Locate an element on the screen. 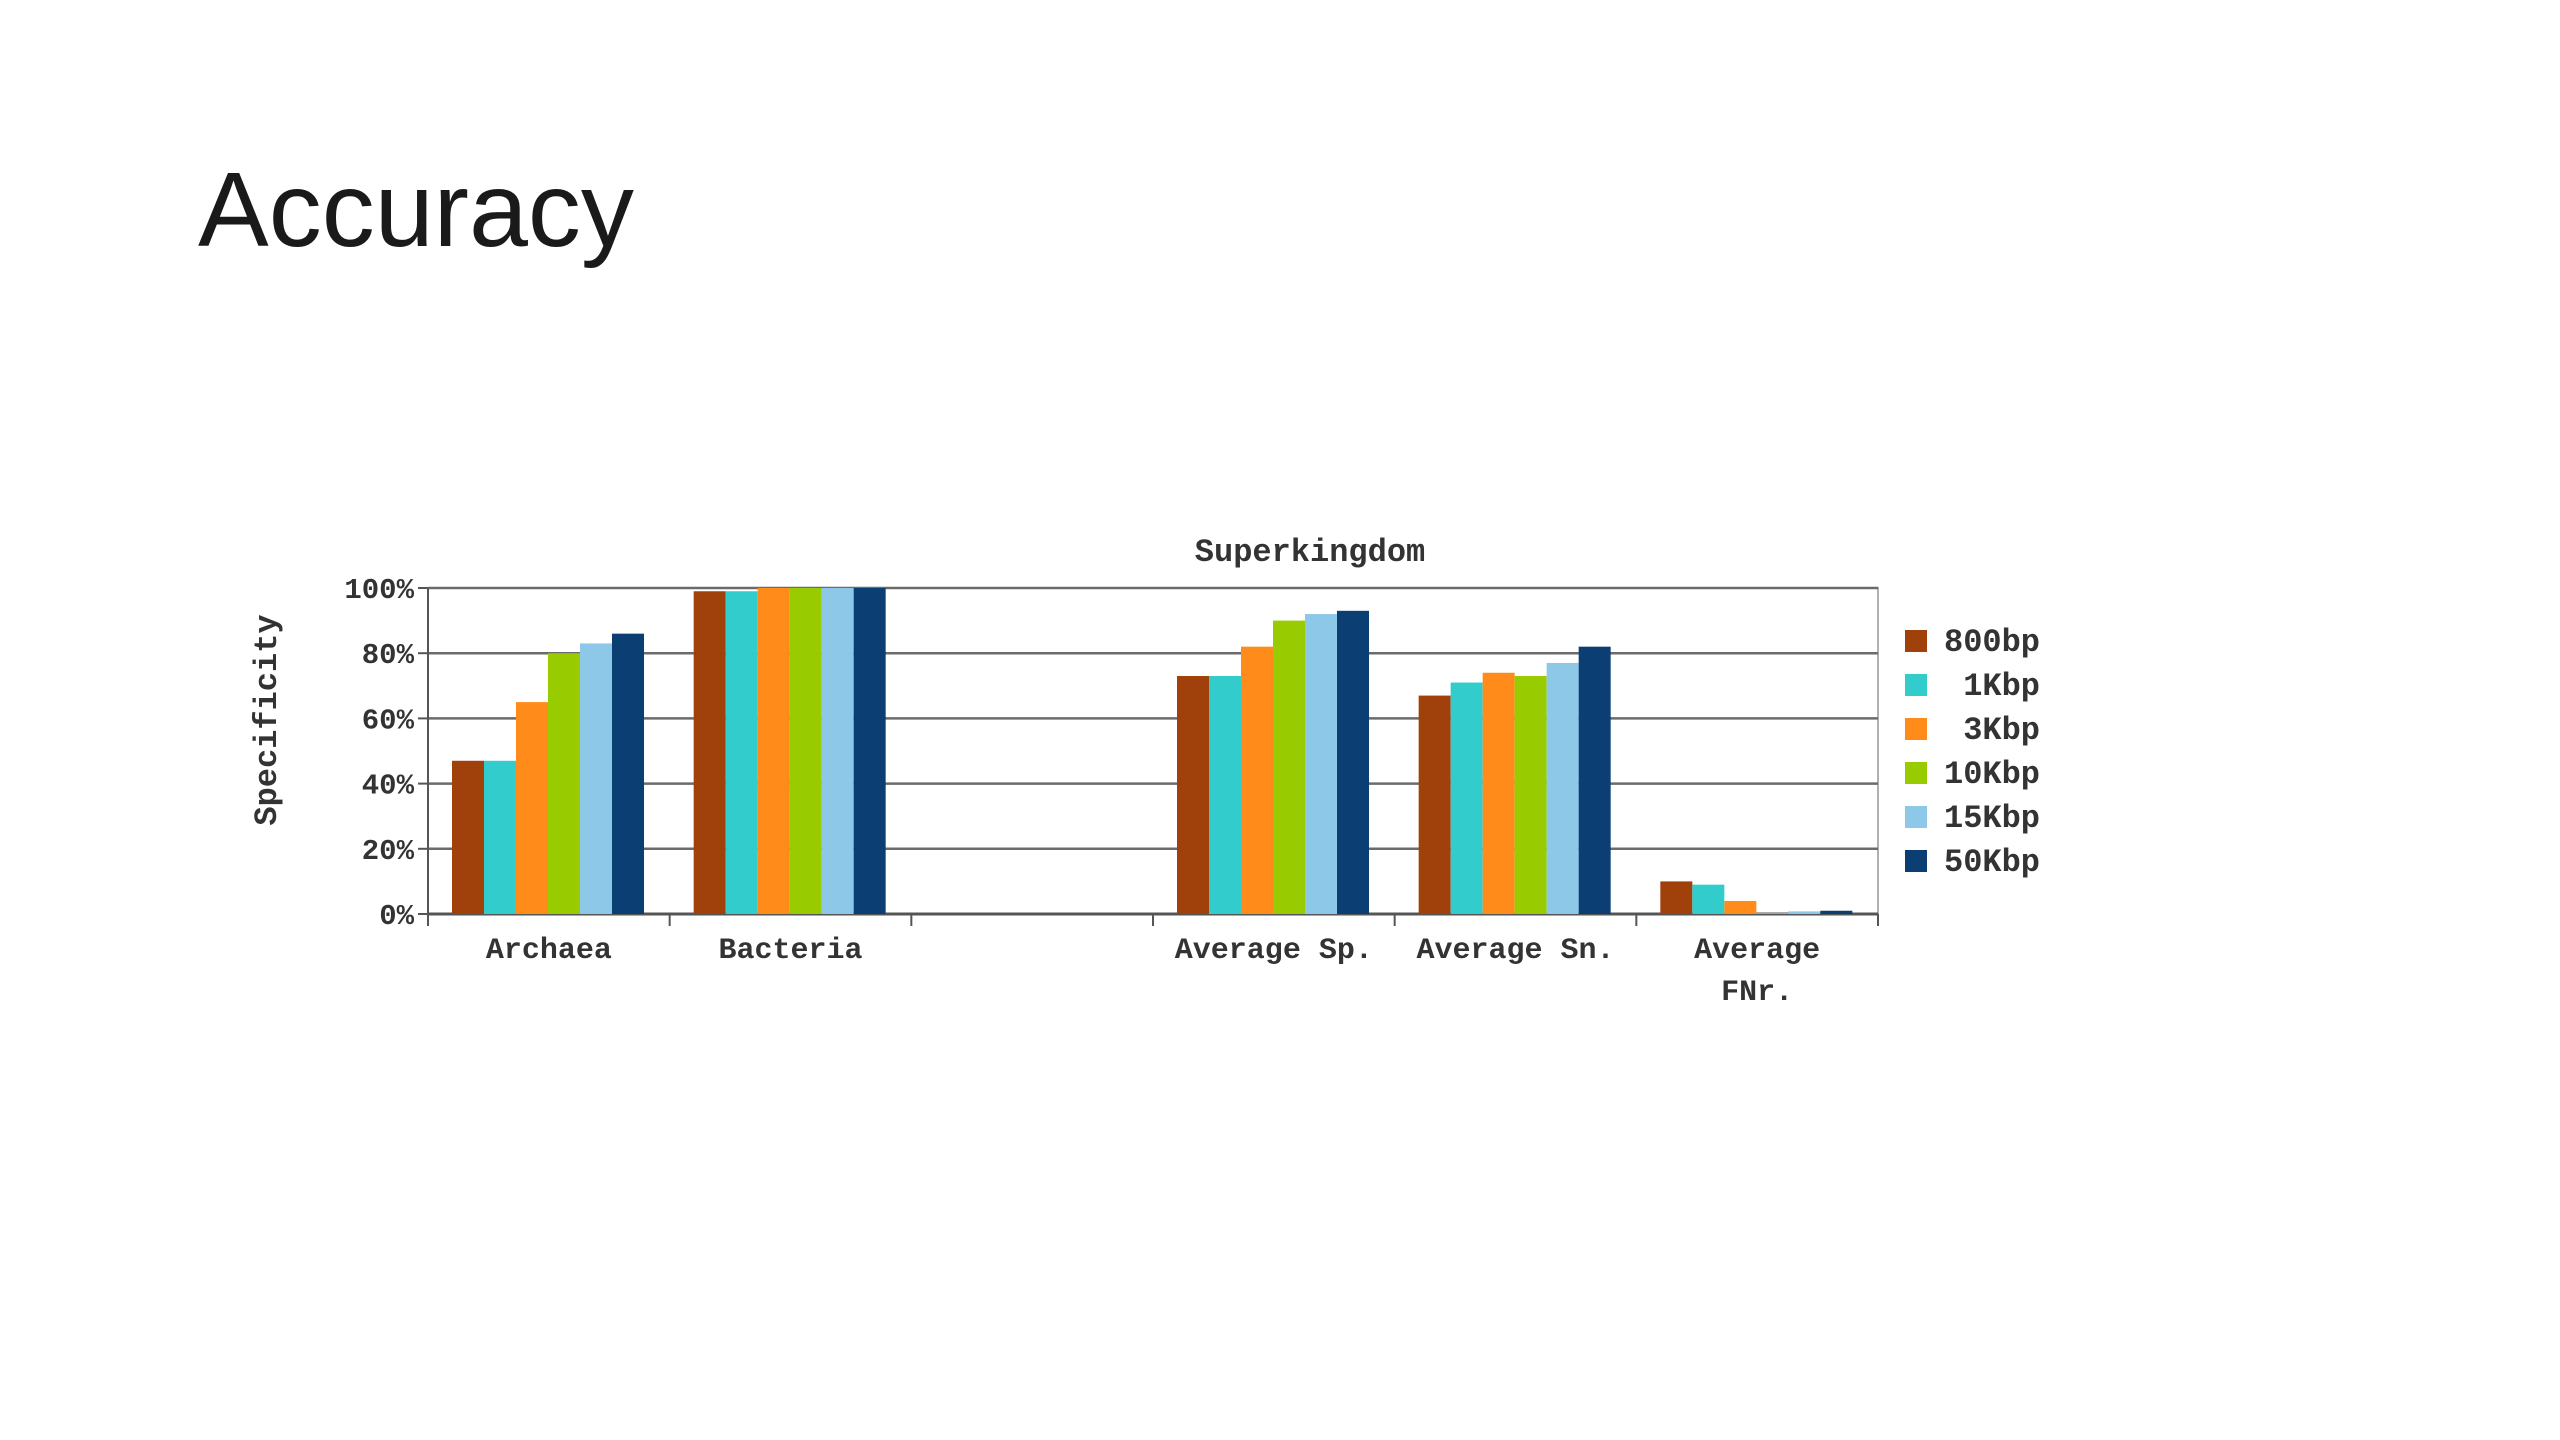 Image resolution: width=2560 pixels, height=1440 pixels. legend-label: 800bp is located at coordinates (1992, 642).